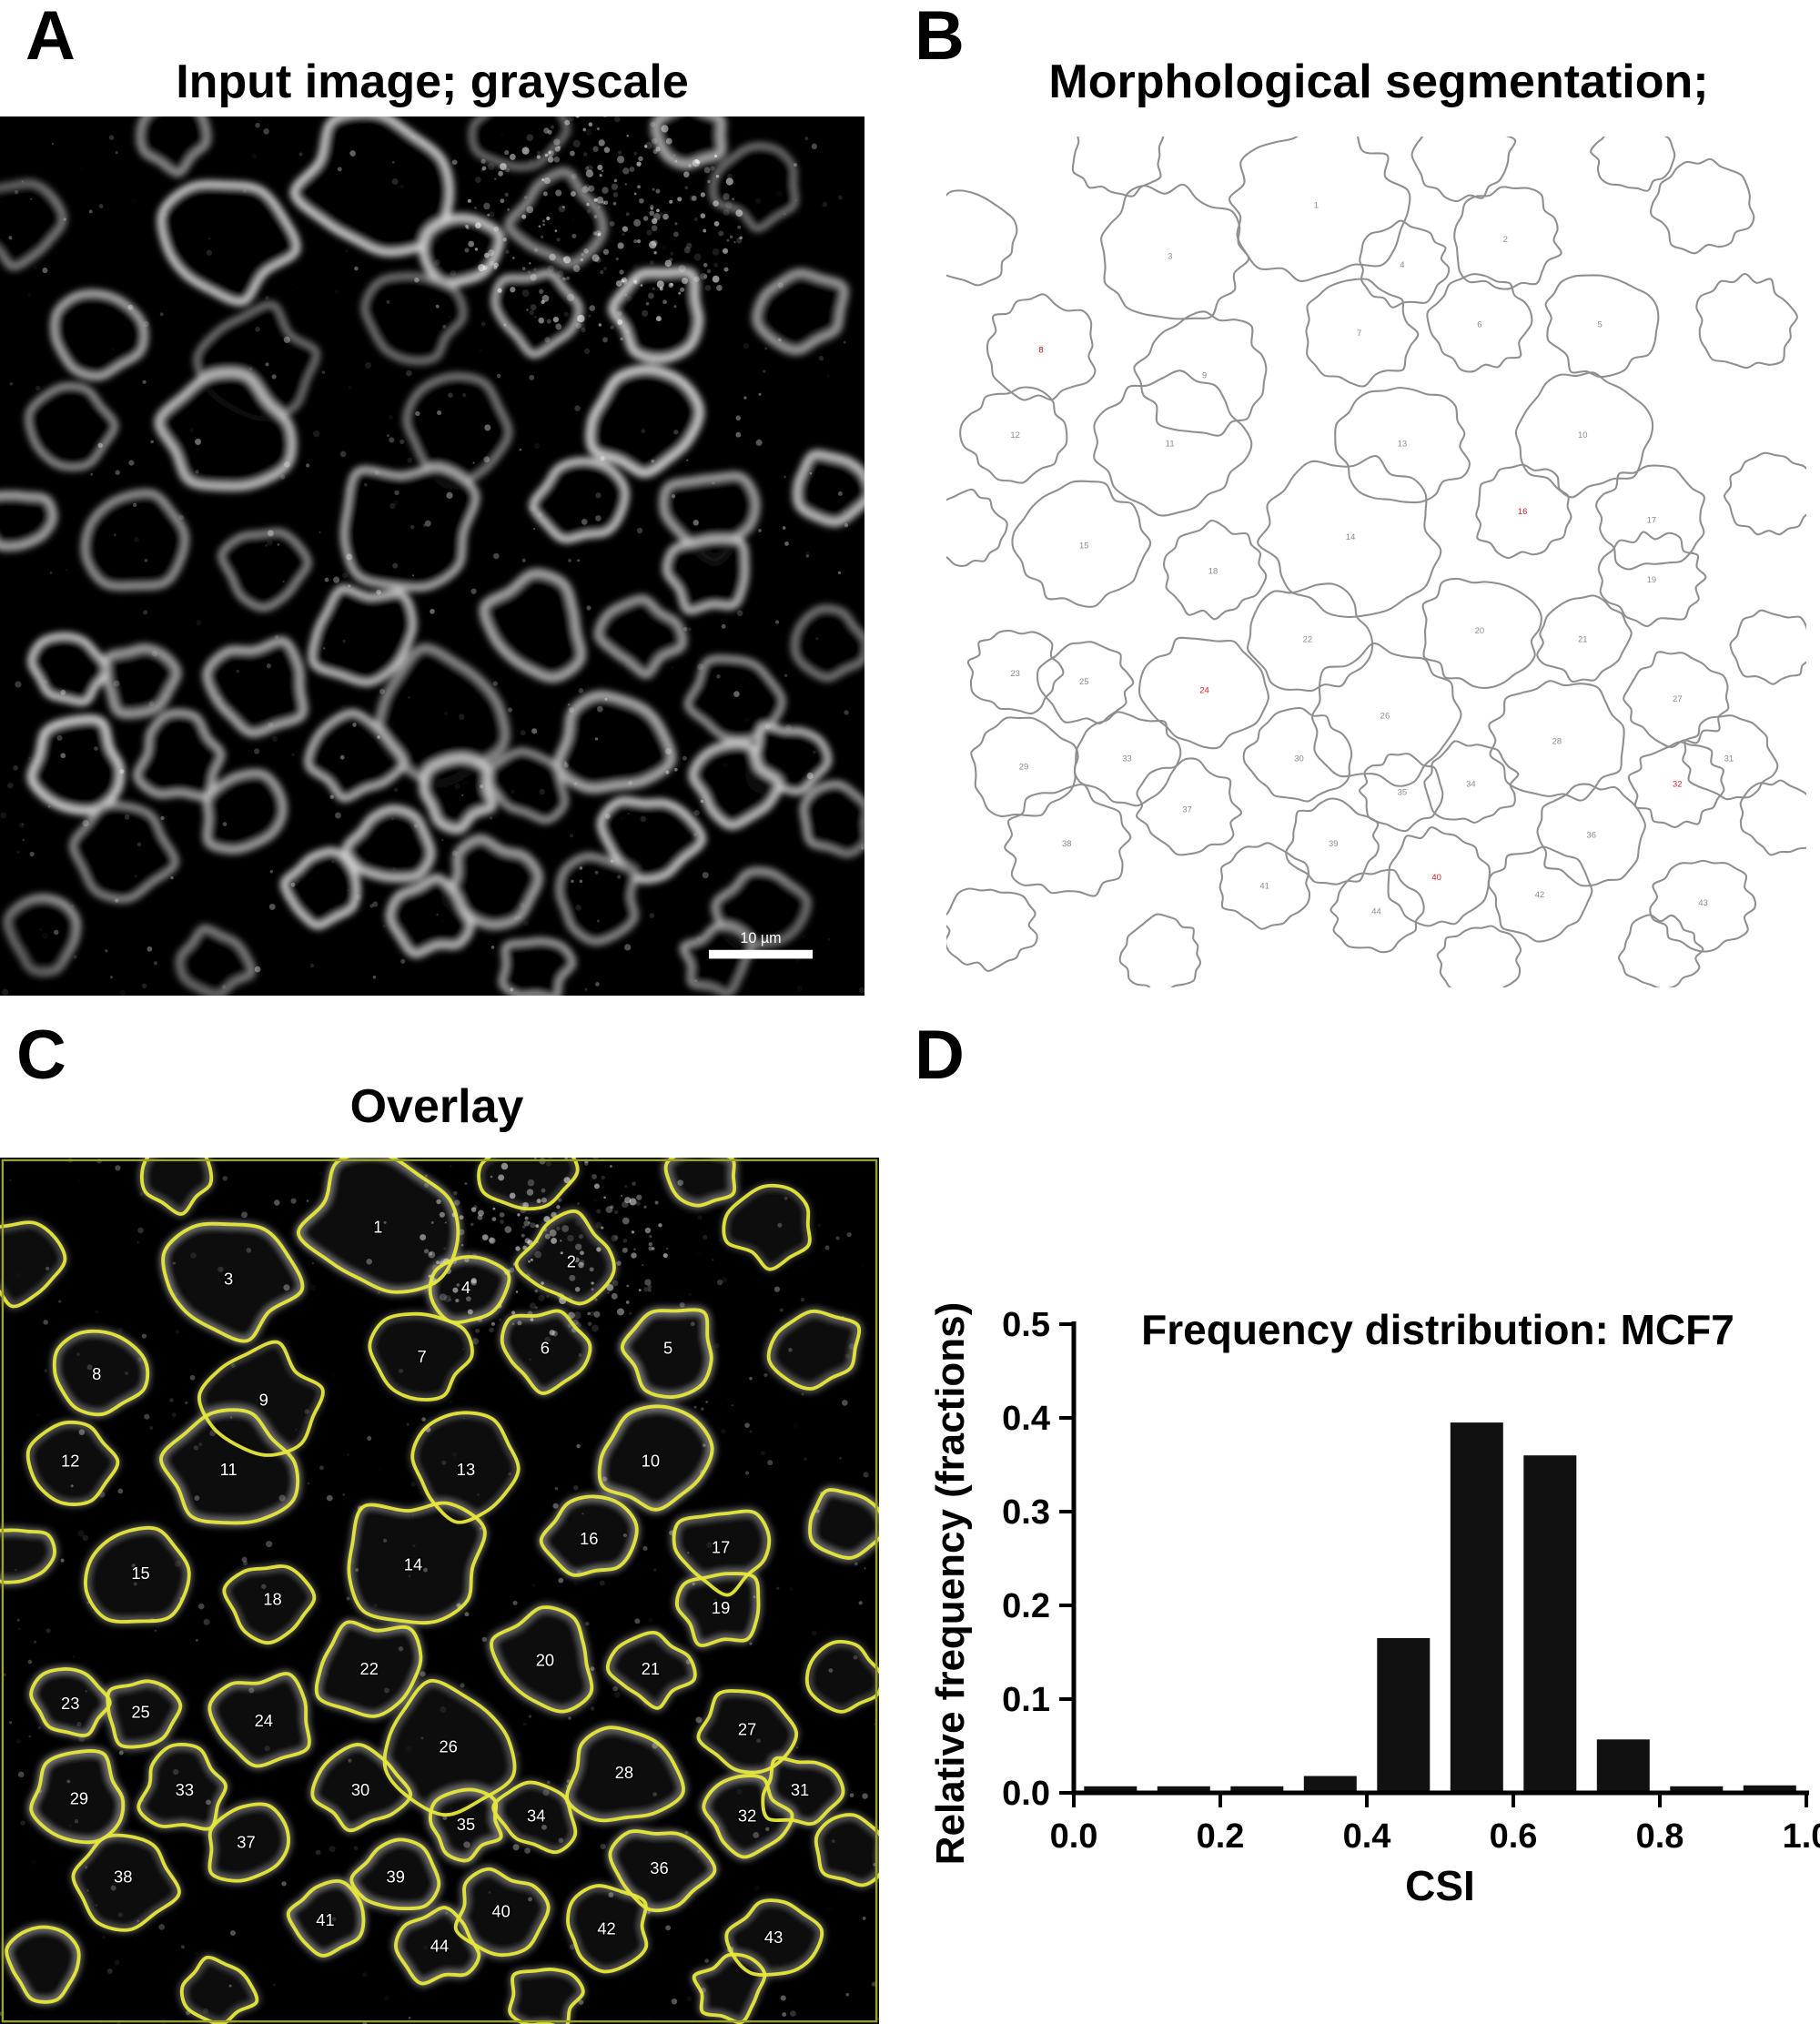 The height and width of the screenshot is (2024, 1820). Describe the element at coordinates (1026, 1512) in the screenshot. I see `y-tick-label: 0.3` at that location.